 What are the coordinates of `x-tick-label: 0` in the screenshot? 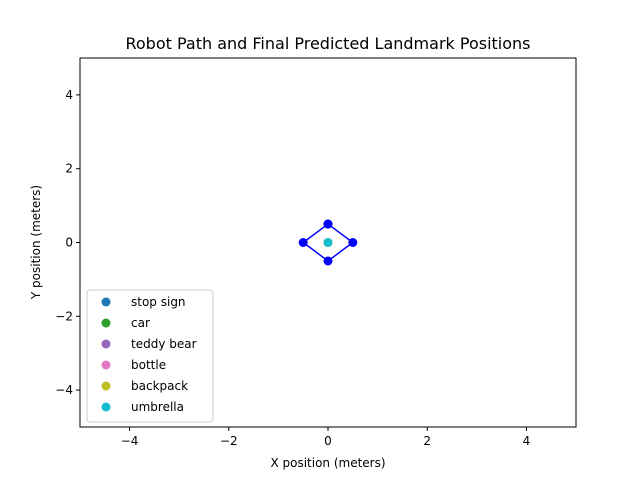 It's located at (328, 441).